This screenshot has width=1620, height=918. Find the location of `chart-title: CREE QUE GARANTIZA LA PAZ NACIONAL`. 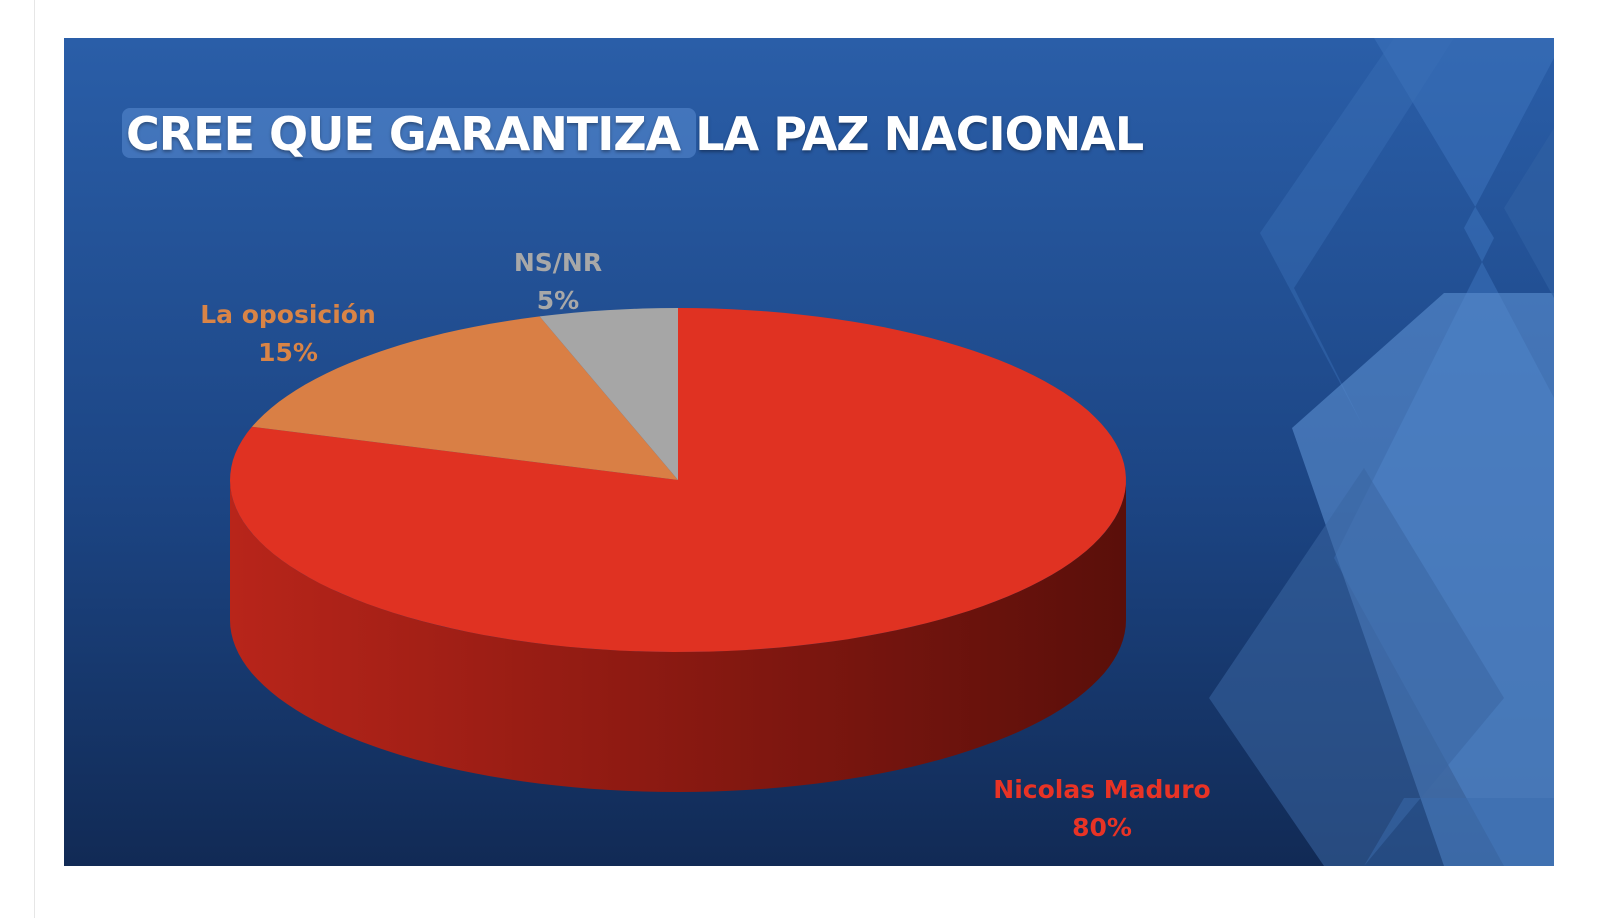

chart-title: CREE QUE GARANTIZA LA PAZ NACIONAL is located at coordinates (635, 134).